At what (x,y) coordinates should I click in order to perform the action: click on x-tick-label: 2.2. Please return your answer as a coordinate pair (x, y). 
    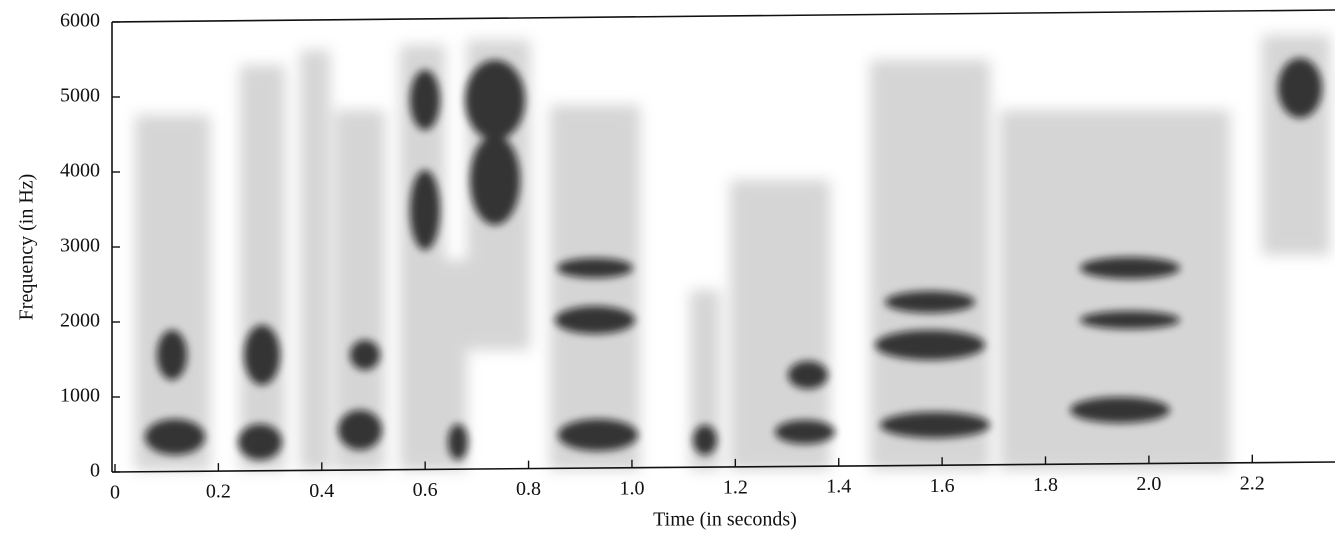
    Looking at the image, I should click on (1252, 483).